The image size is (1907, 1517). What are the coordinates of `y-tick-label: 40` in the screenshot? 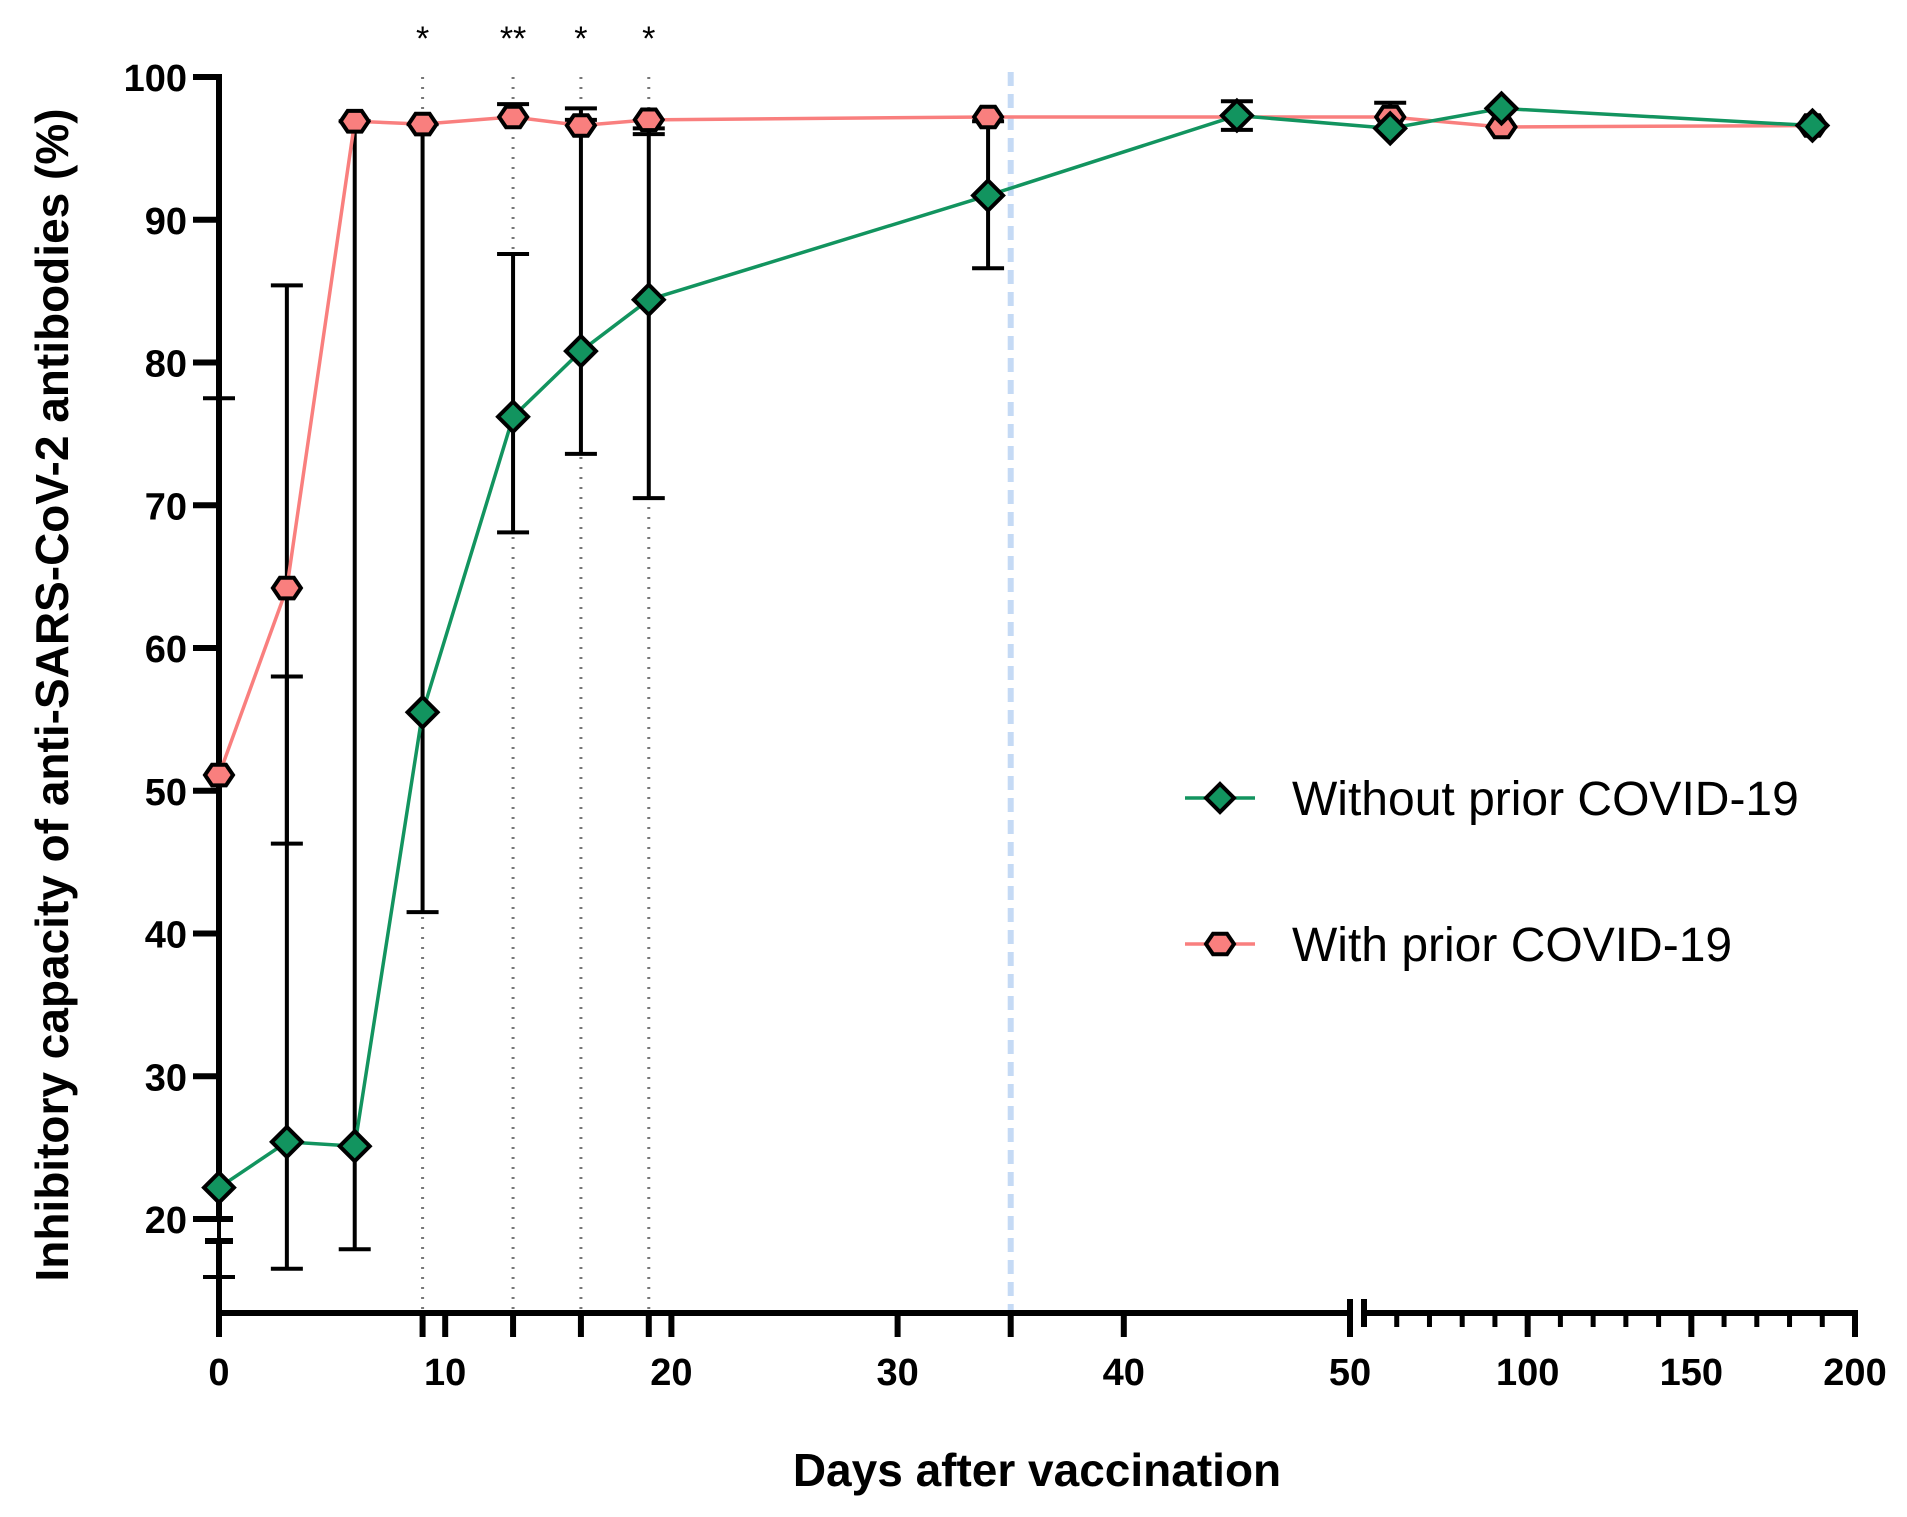 It's located at (166, 936).